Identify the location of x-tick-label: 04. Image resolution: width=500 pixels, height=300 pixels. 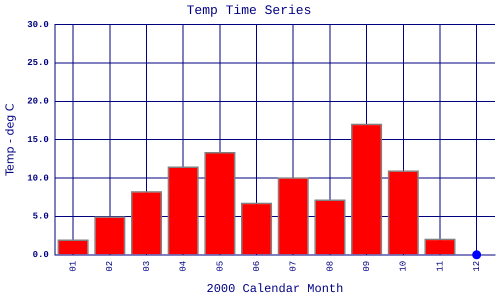
(183, 266).